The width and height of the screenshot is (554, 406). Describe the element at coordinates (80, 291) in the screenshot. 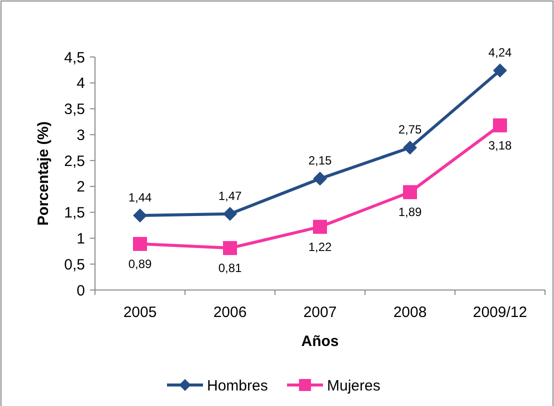

I see `y-tick-label: 0` at that location.